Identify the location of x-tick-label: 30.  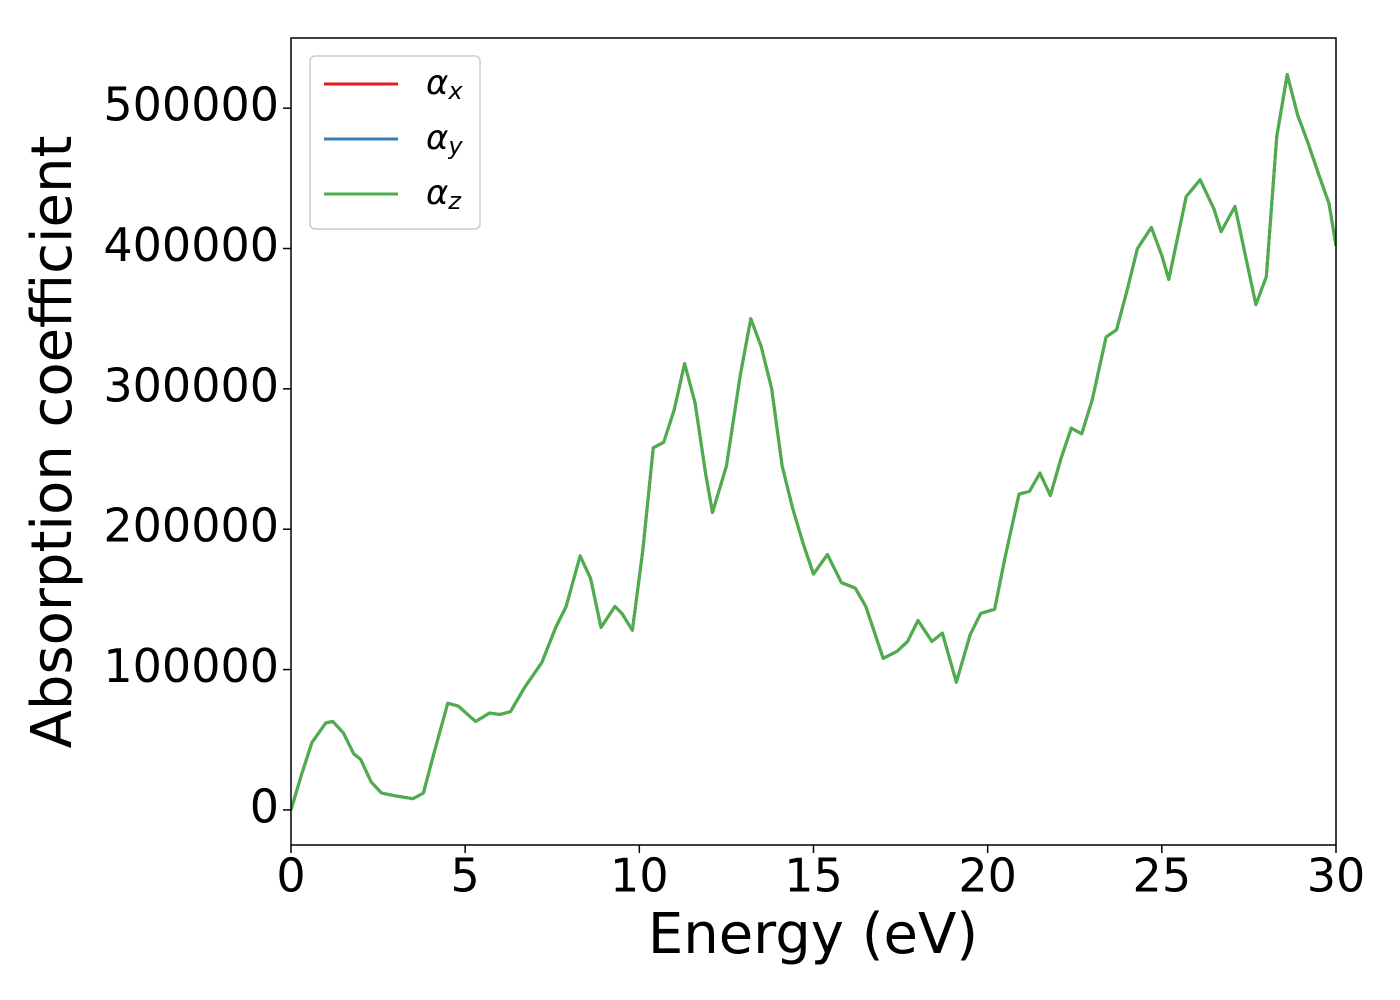
(1336, 876).